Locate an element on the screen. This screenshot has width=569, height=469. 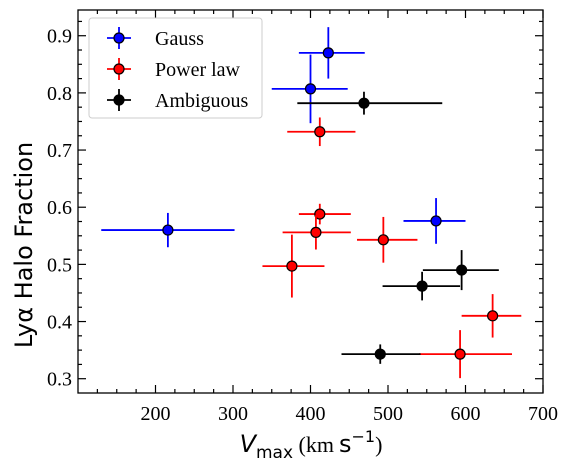
legend-label: Gauss is located at coordinates (179, 39).